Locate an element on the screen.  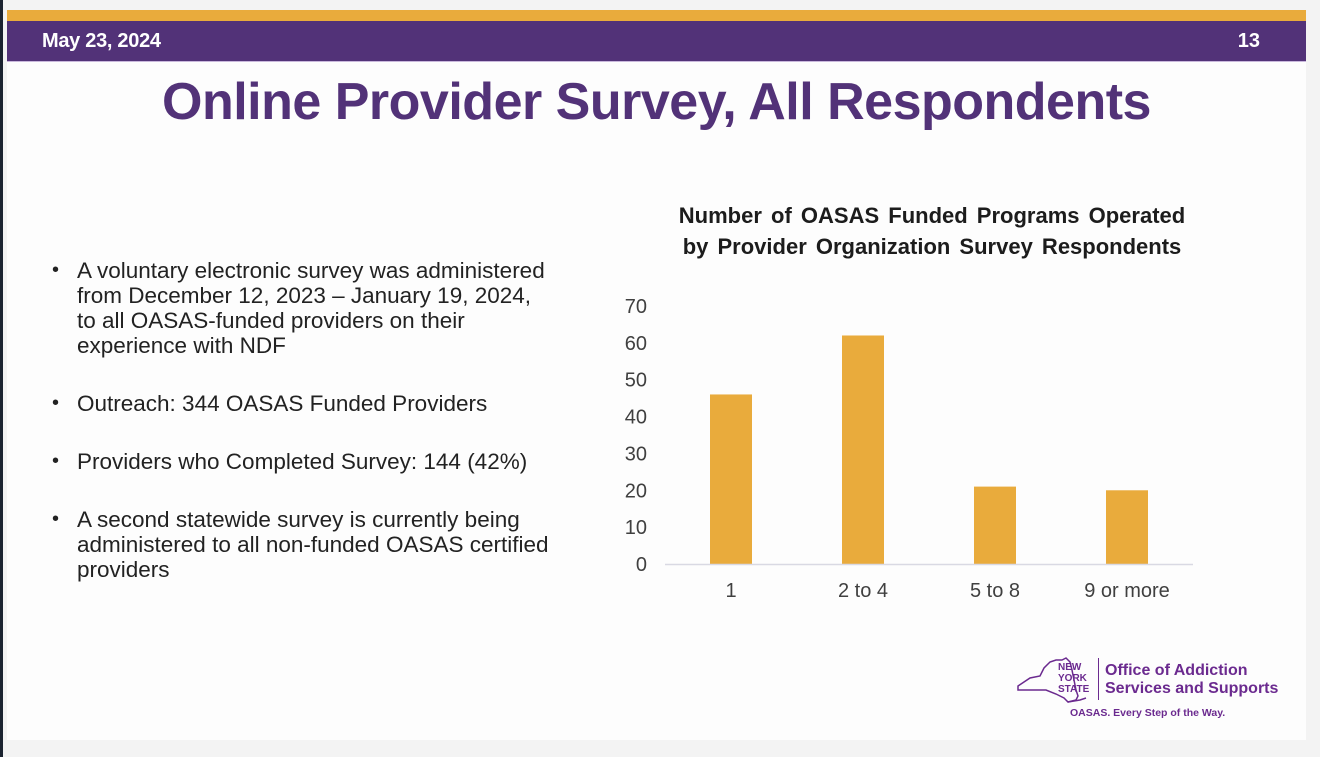
header-accent-band is located at coordinates (656, 15).